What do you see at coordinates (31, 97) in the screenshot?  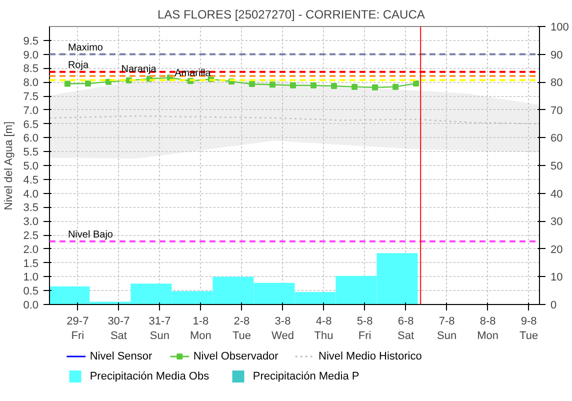 I see `y-tick-label: 7.5` at bounding box center [31, 97].